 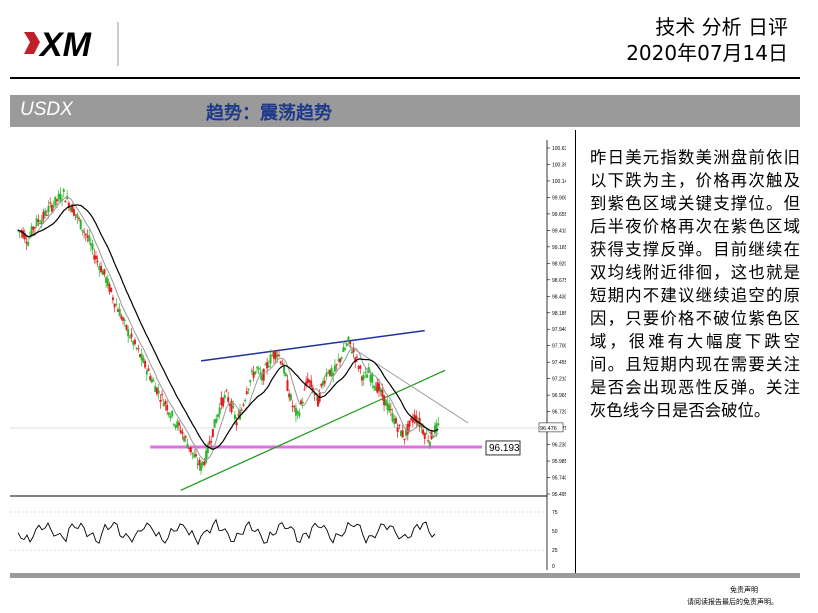 I want to click on y-tick-label: 96.720, so click(x=559, y=413).